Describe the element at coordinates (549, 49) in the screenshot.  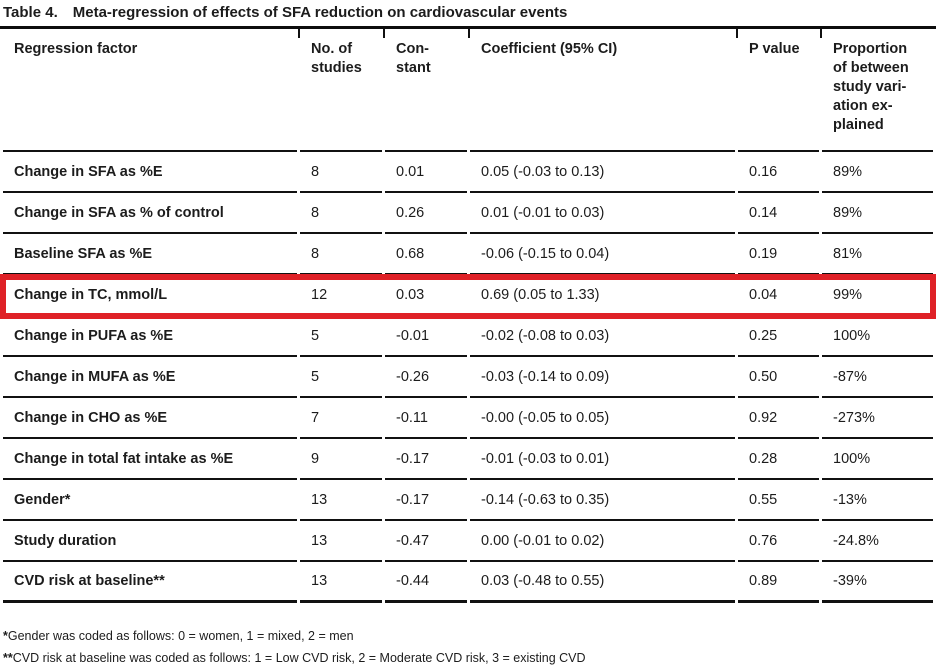
I see `header-line: Coefficient (95% CI)` at that location.